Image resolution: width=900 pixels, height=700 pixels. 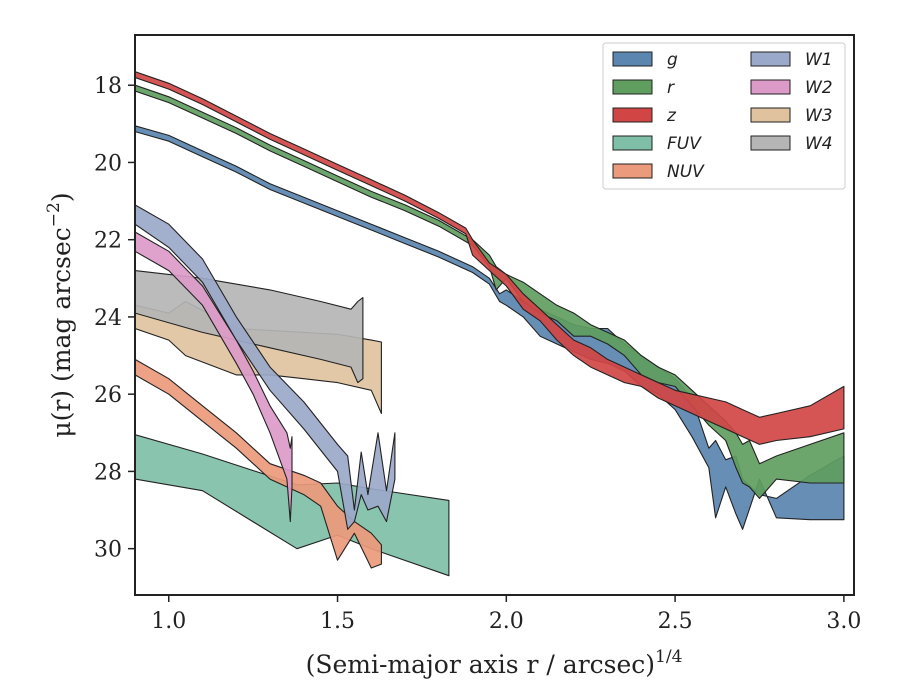 I want to click on x-tick-label: 3.0, so click(x=843, y=621).